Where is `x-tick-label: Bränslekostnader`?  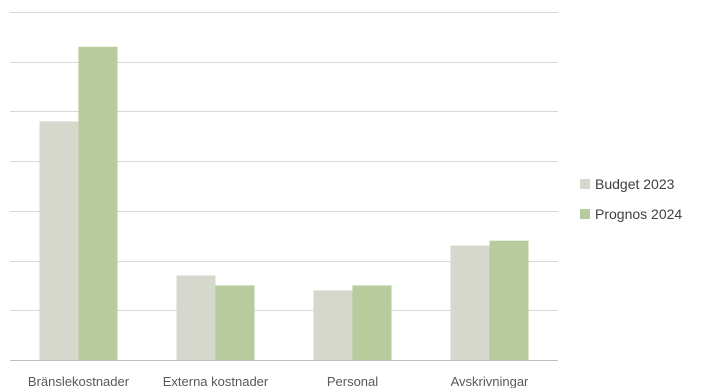 x-tick-label: Bränslekostnader is located at coordinates (79, 381).